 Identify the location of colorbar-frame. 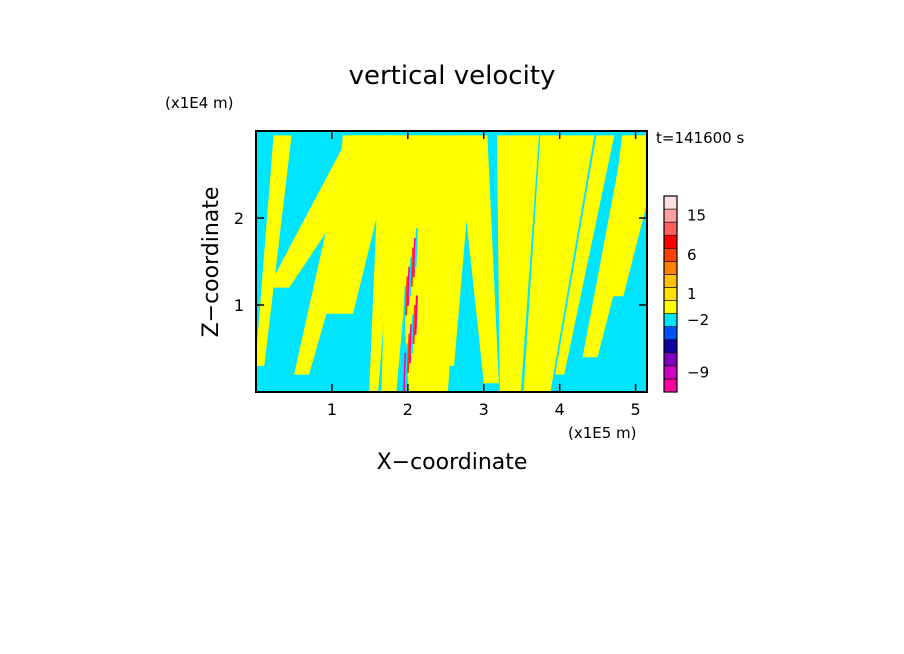
(670, 294).